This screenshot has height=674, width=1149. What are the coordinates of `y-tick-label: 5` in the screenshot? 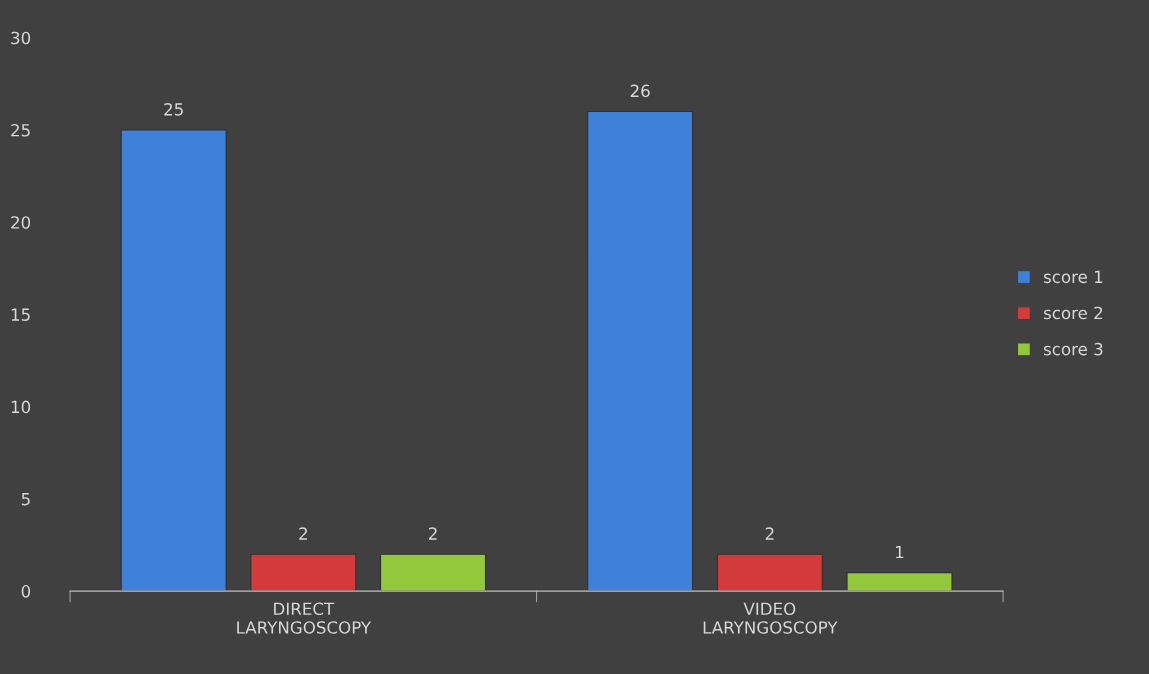 It's located at (25, 499).